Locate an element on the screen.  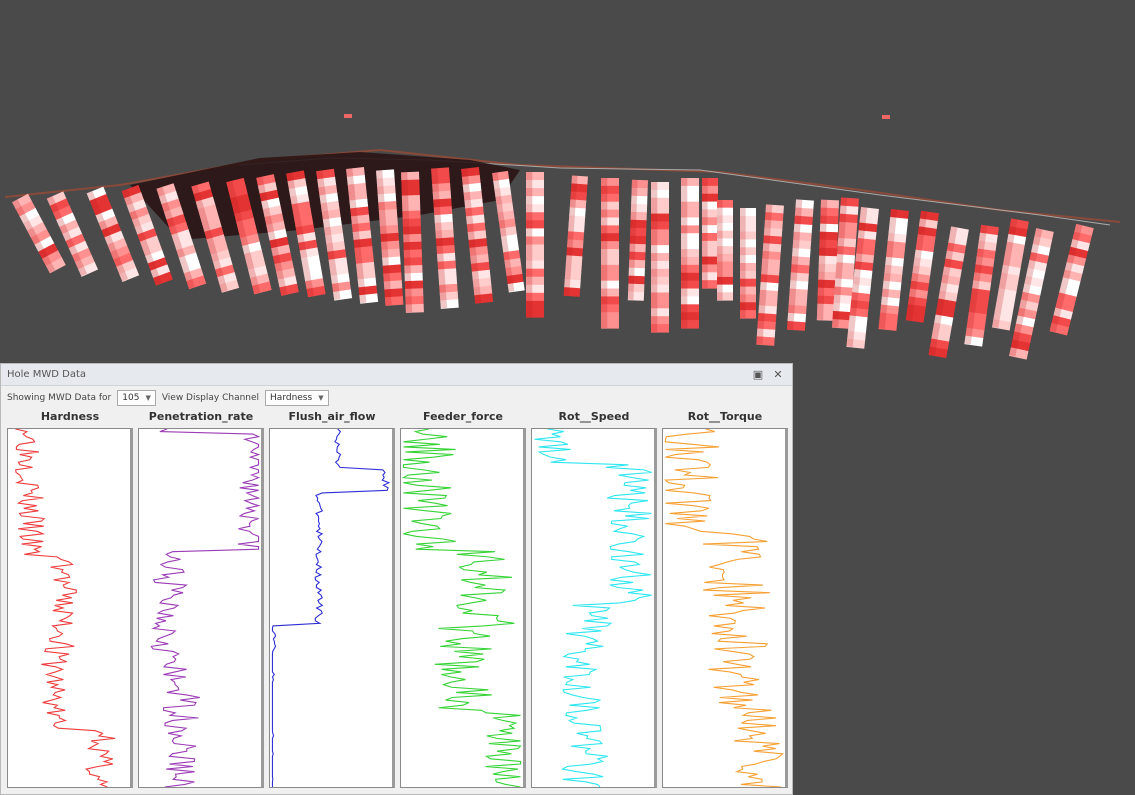
track-feeder-force: Feeder_force is located at coordinates (463, 601).